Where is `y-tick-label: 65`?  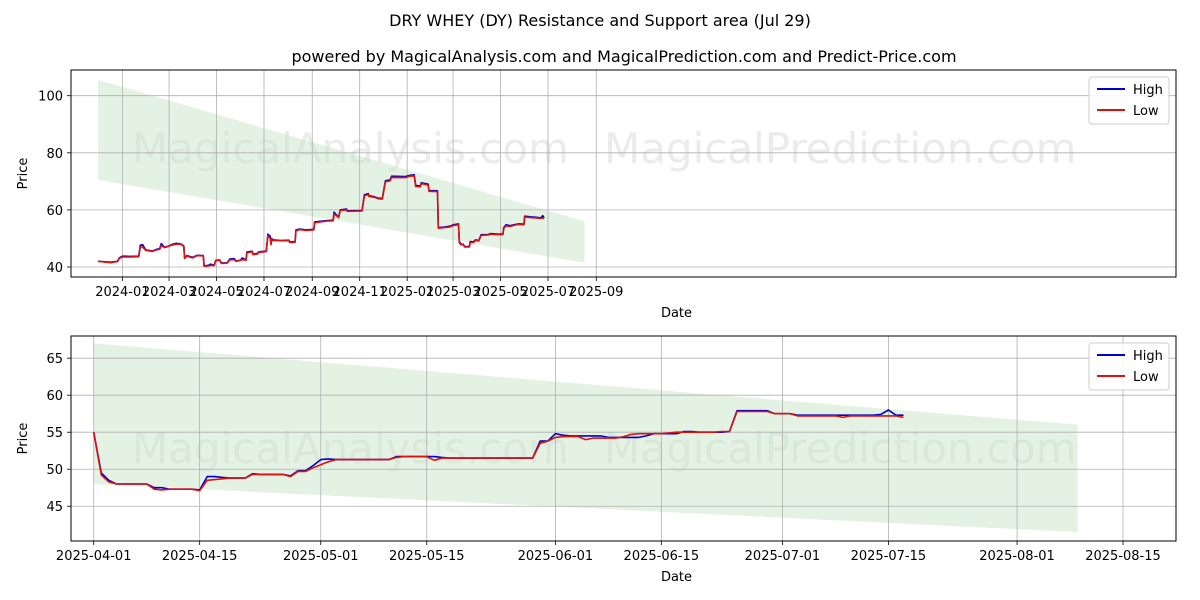 y-tick-label: 65 is located at coordinates (54, 359).